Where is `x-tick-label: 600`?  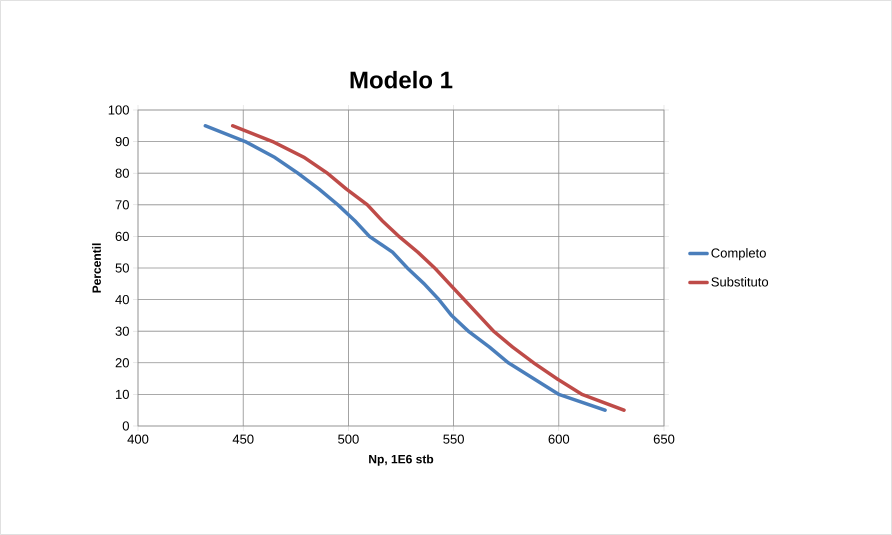
x-tick-label: 600 is located at coordinates (559, 439).